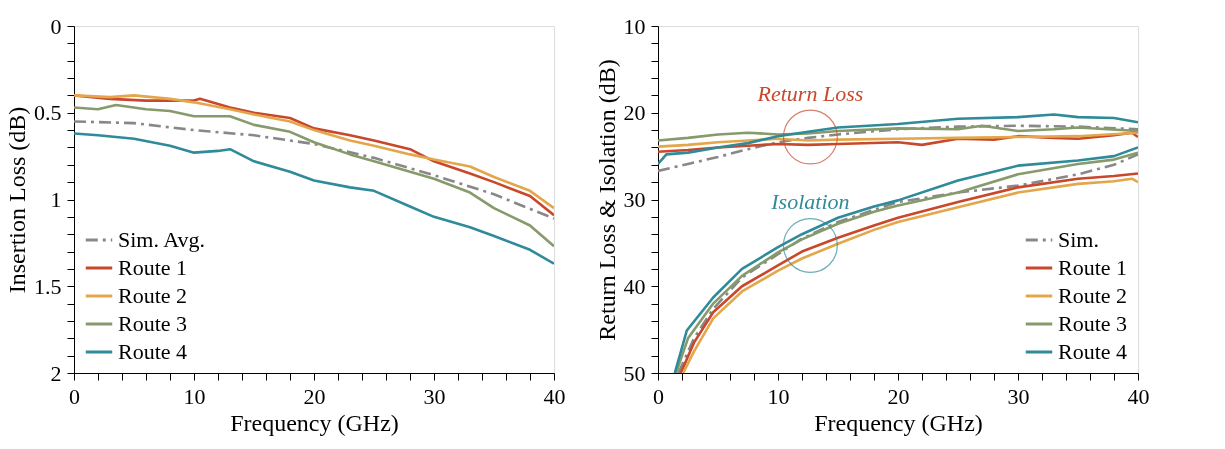 The image size is (1225, 449). I want to click on y-axis-title: Insertion Loss (dB), so click(17, 200).